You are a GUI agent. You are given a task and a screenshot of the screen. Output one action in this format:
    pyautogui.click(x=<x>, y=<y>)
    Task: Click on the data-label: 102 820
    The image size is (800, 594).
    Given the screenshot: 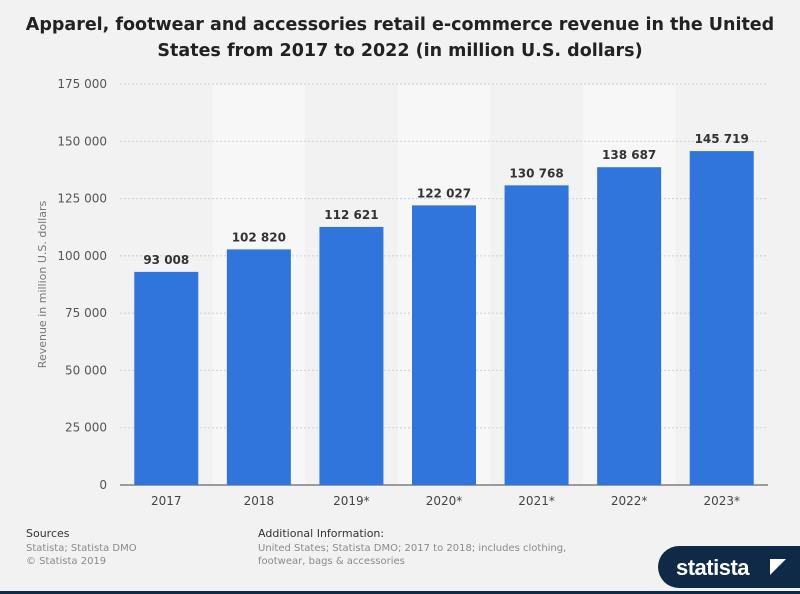 What is the action you would take?
    pyautogui.click(x=259, y=237)
    